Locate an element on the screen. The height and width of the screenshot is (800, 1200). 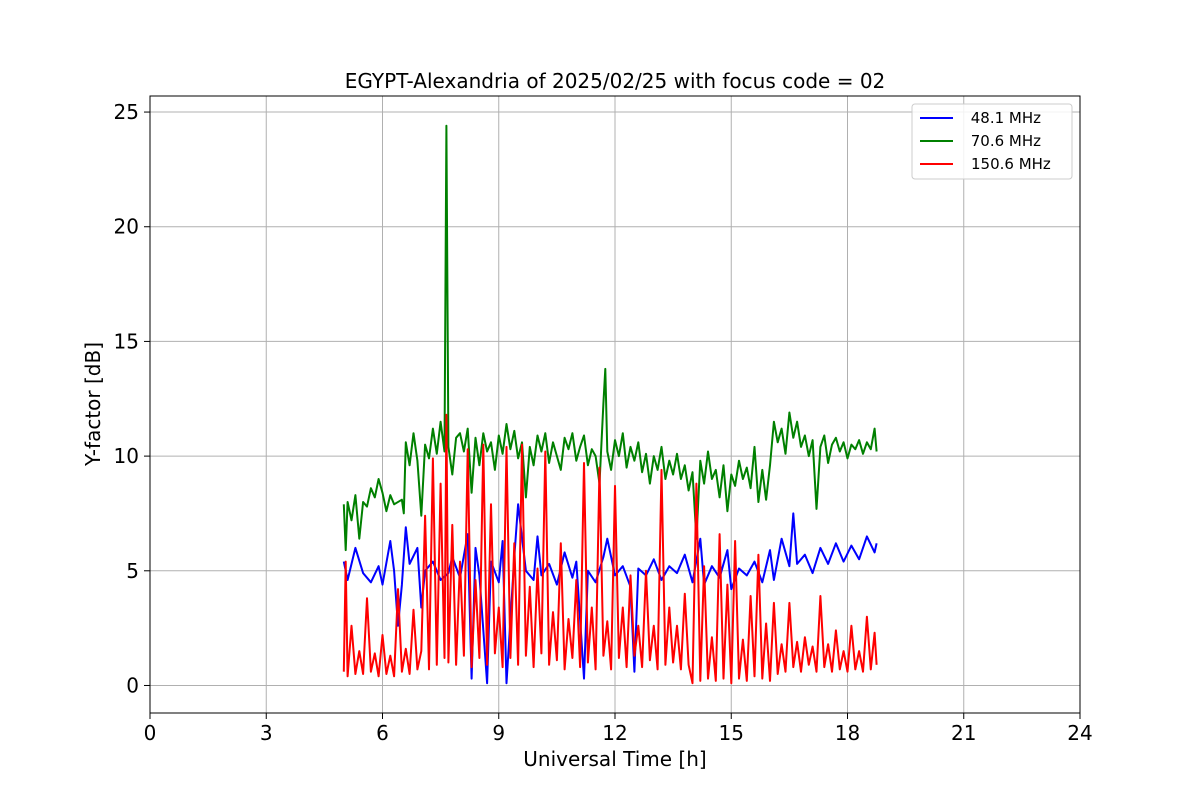
x-tick-label: 3 is located at coordinates (266, 733).